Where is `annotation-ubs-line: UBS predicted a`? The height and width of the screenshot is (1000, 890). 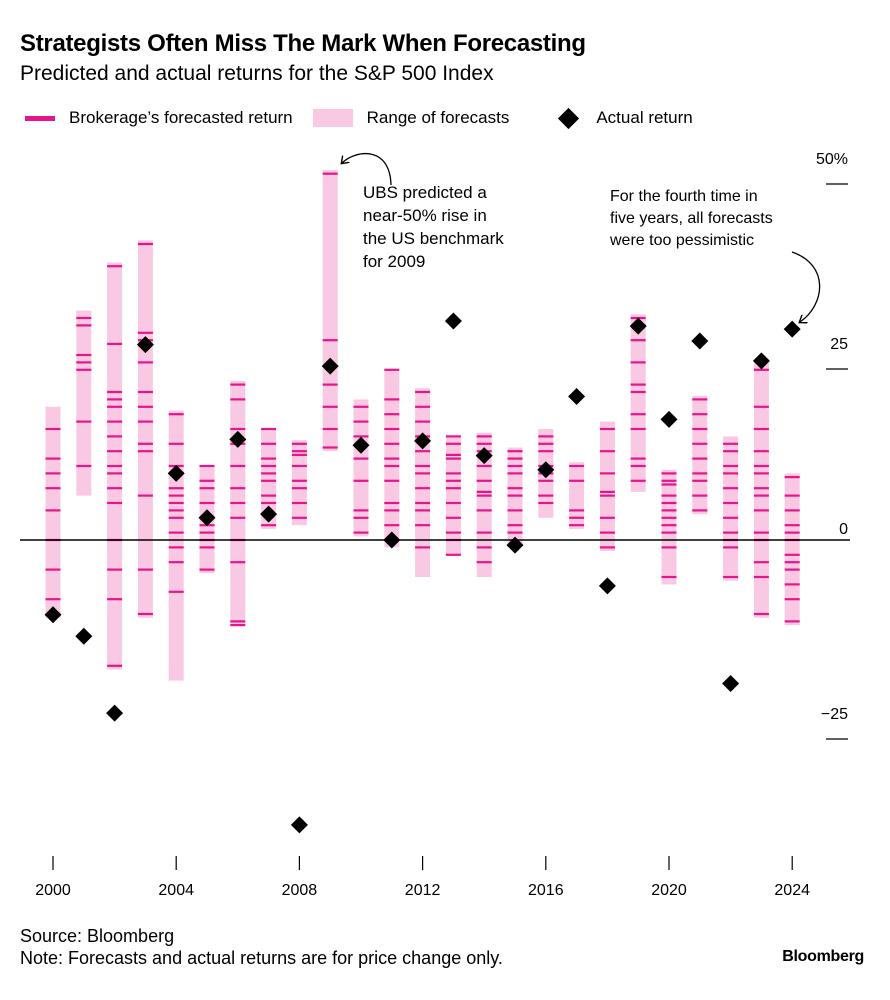 annotation-ubs-line: UBS predicted a is located at coordinates (425, 192).